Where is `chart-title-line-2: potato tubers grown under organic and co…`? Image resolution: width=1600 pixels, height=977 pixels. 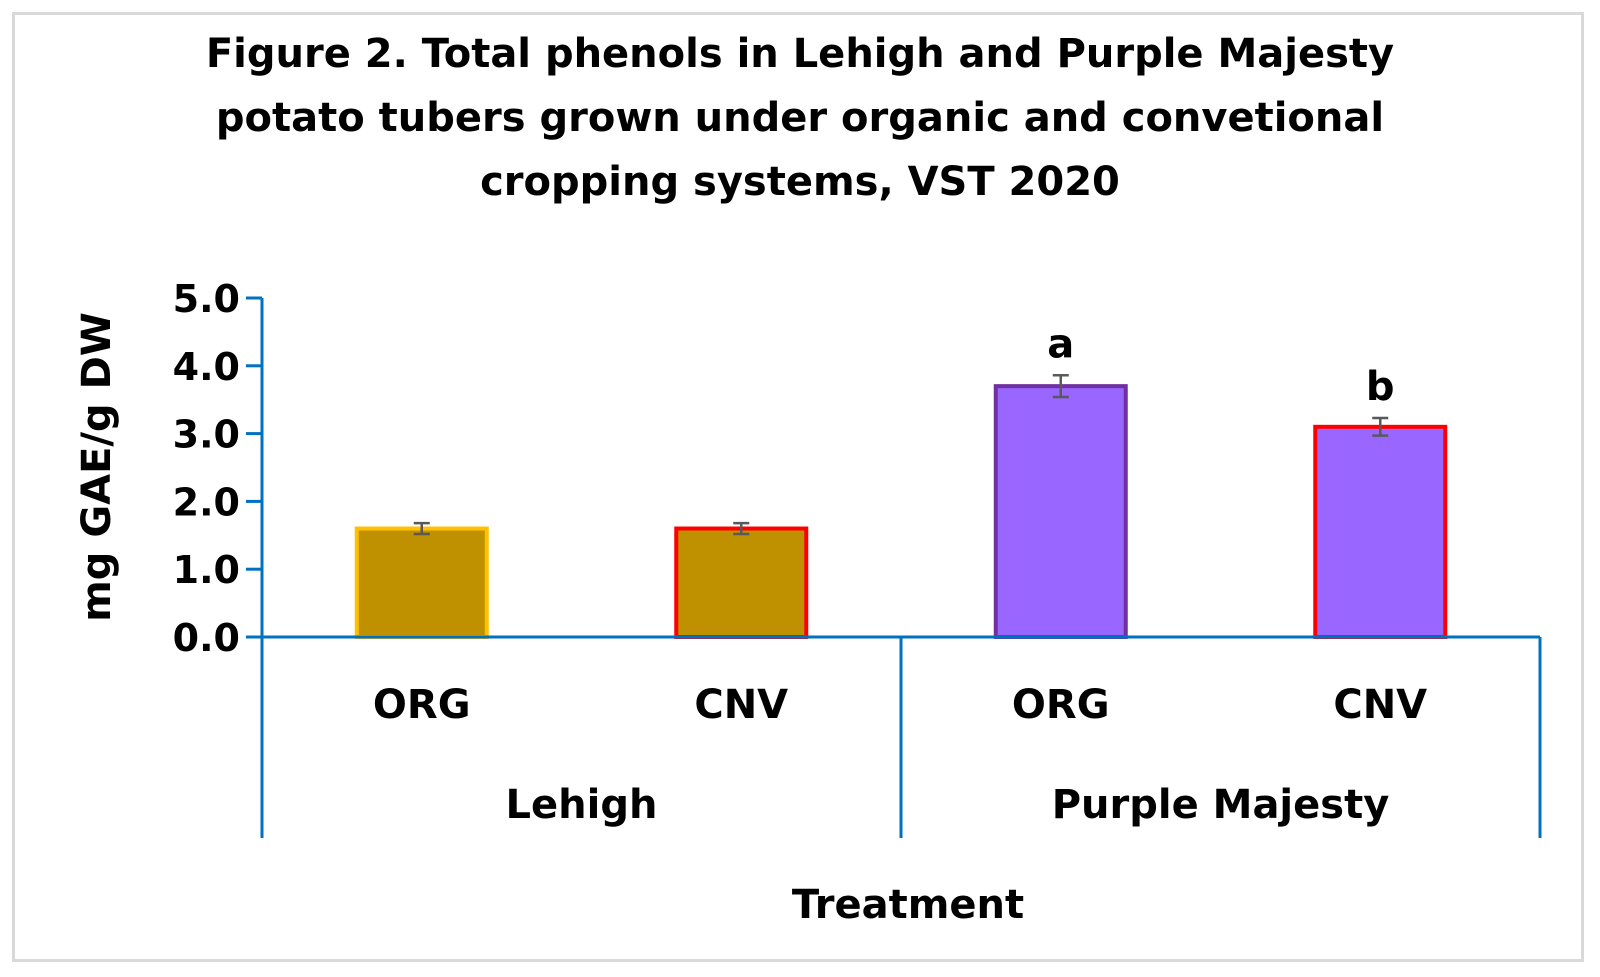 chart-title-line-2: potato tubers grown under organic and co… is located at coordinates (800, 118).